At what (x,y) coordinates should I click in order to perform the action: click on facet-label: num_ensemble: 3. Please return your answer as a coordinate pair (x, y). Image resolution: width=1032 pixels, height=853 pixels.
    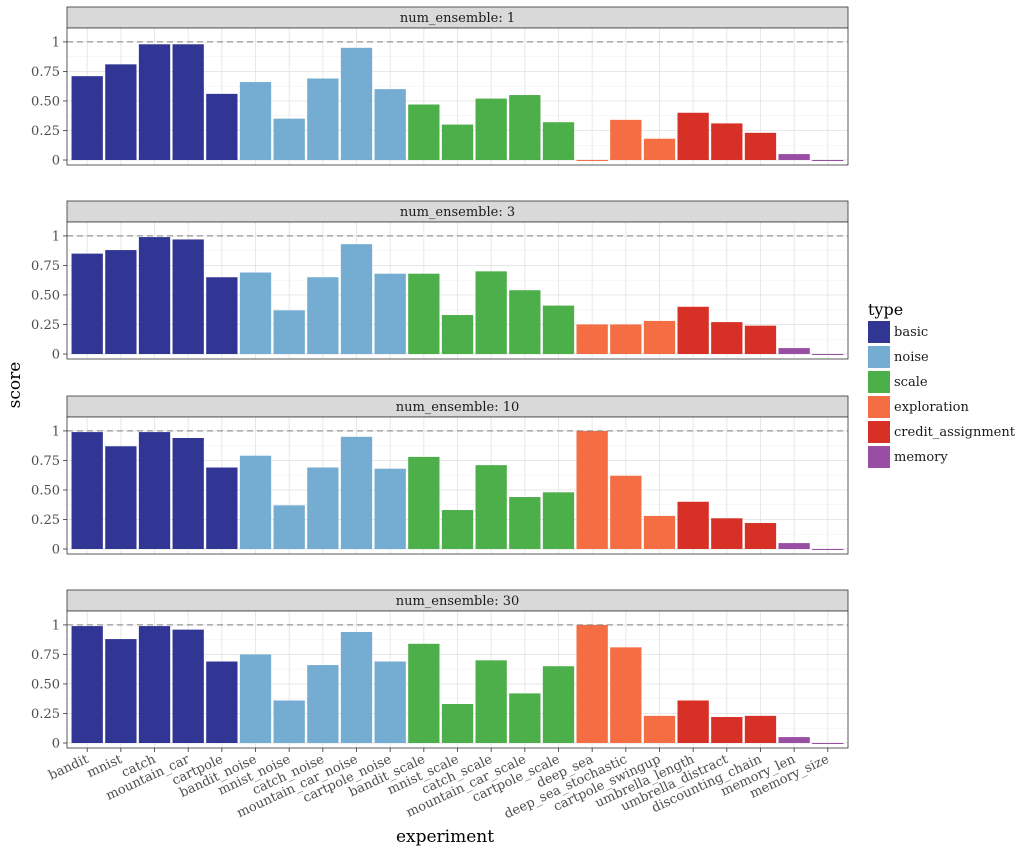
    Looking at the image, I should click on (457, 212).